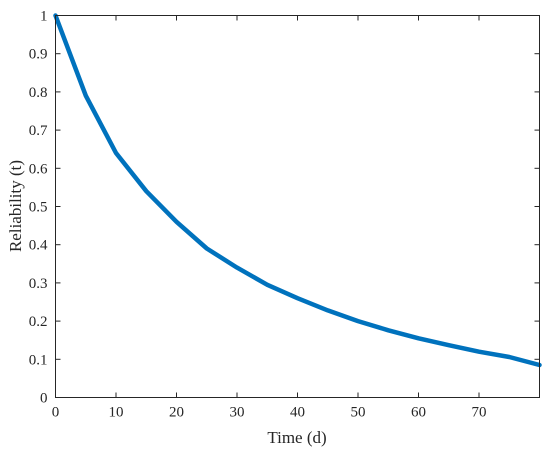 This screenshot has width=550, height=453. What do you see at coordinates (479, 413) in the screenshot?
I see `x-tick-label: 70` at bounding box center [479, 413].